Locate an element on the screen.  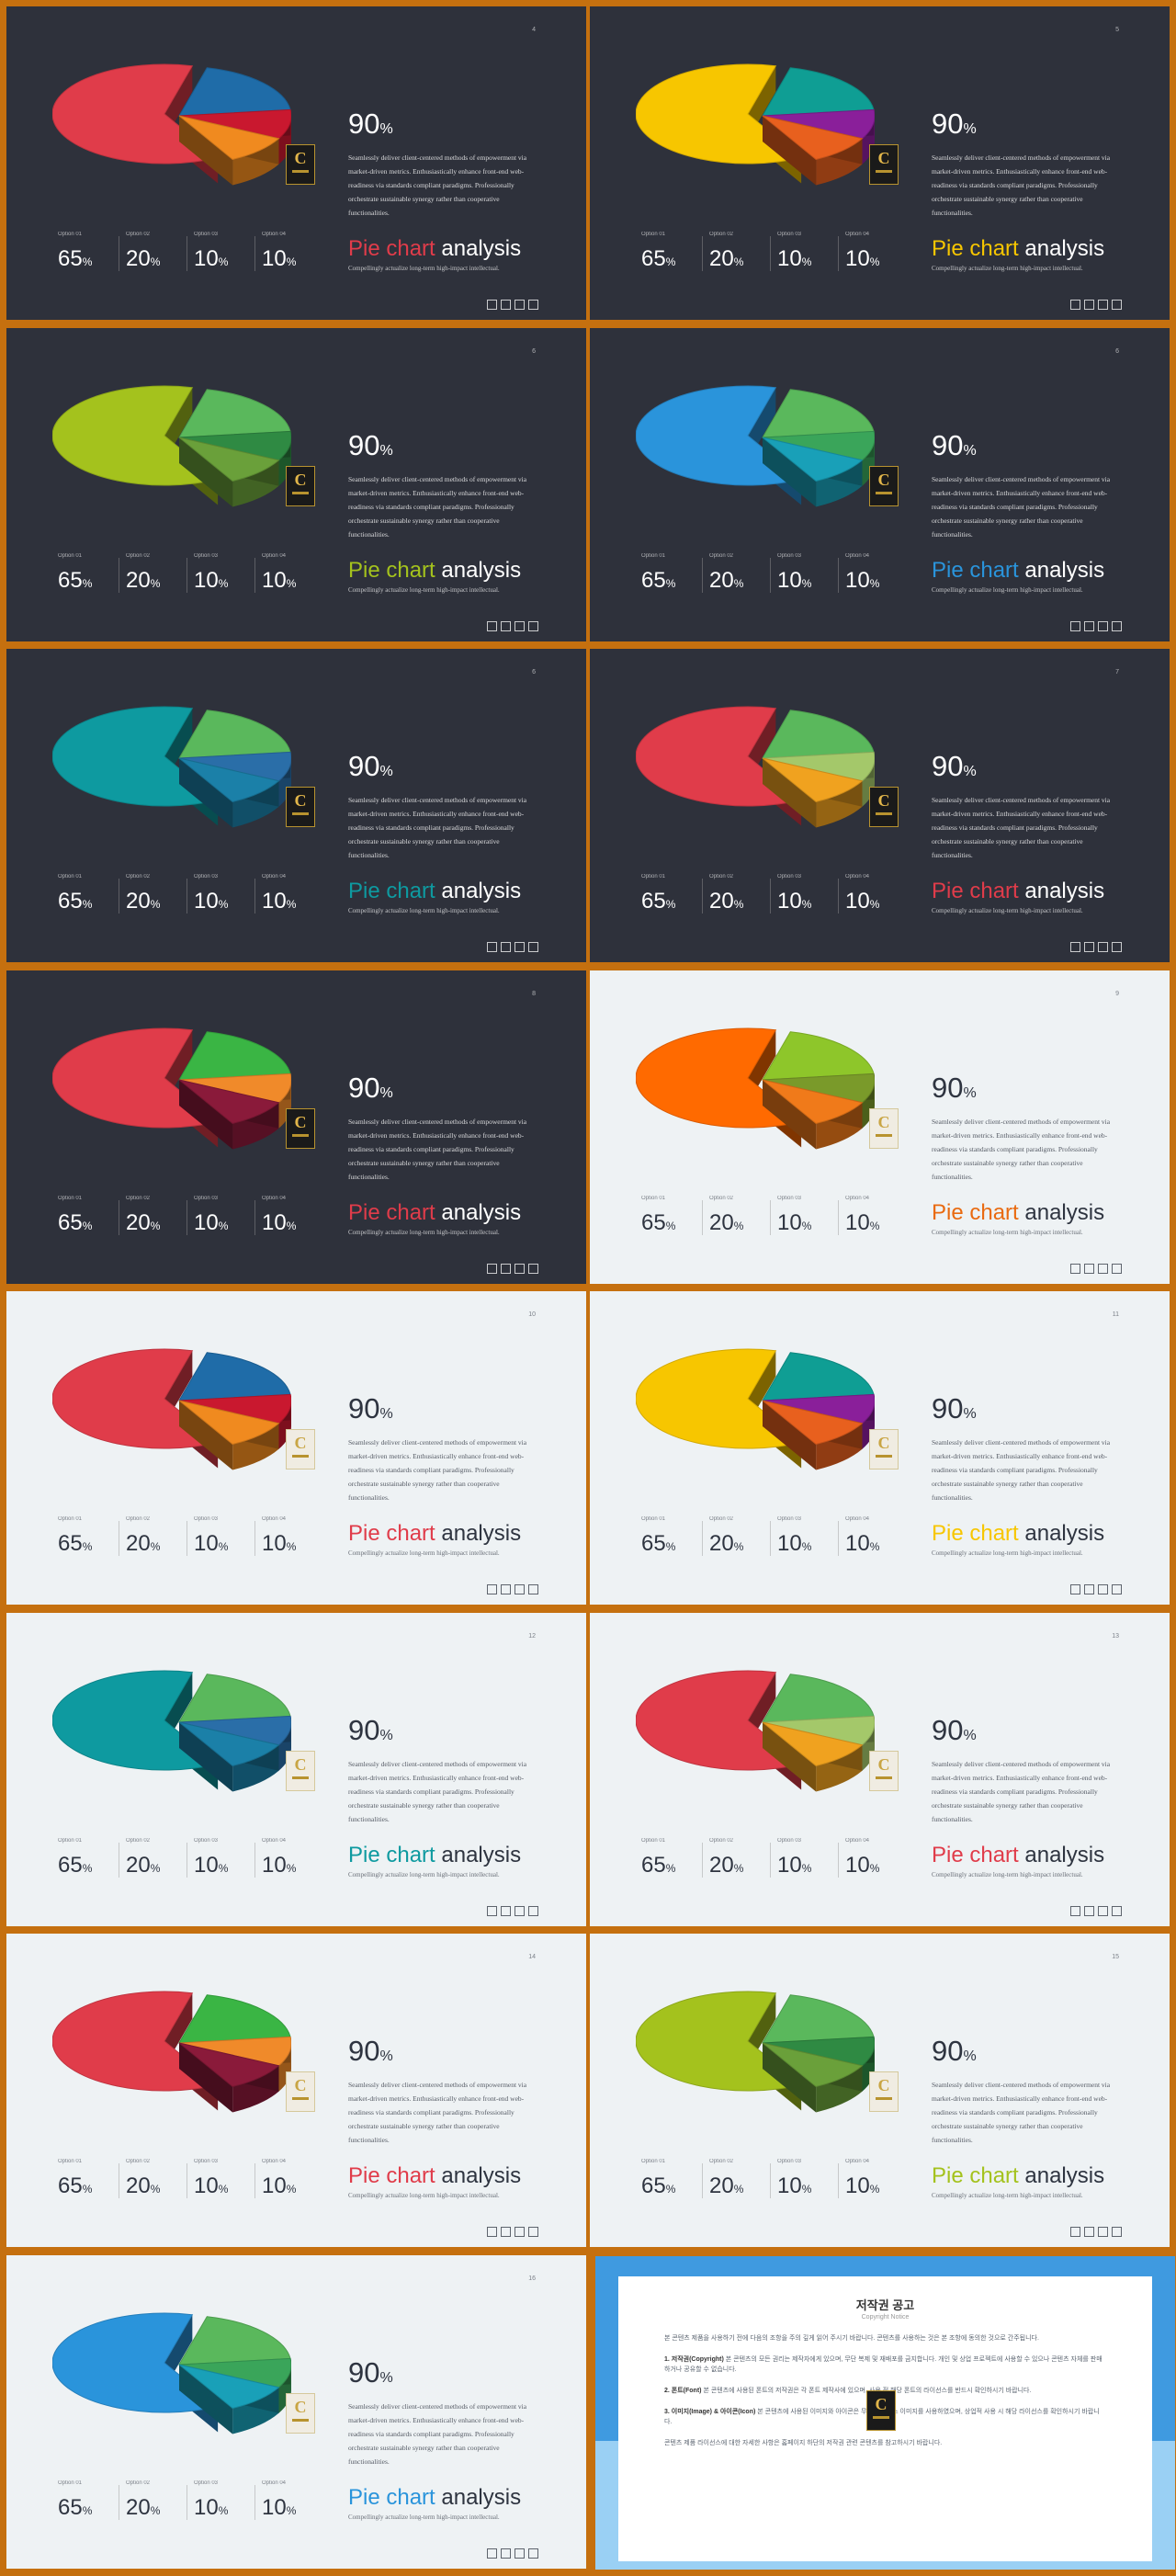
option-number: 10 is located at coordinates (275, 1222).